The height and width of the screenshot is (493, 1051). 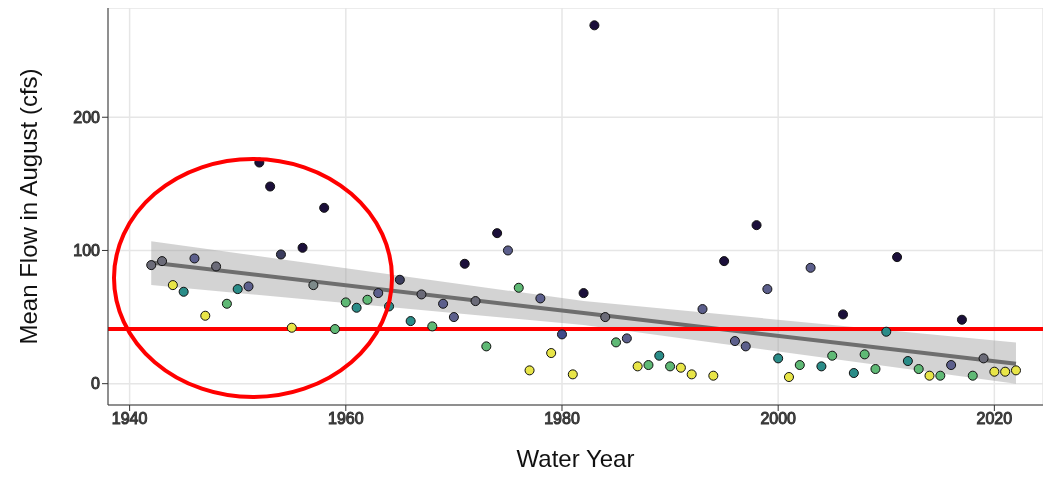 What do you see at coordinates (346, 419) in the screenshot?
I see `x-tick-label: 1960` at bounding box center [346, 419].